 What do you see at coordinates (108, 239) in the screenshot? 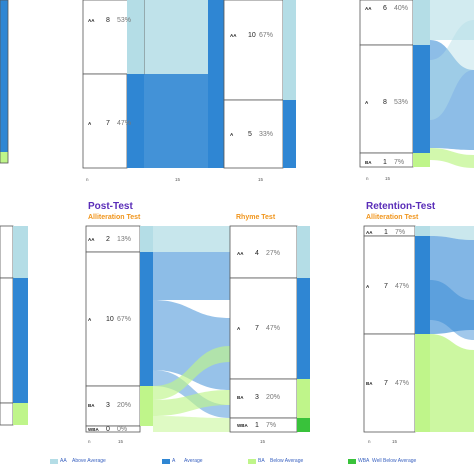
I see `node-label-aa-count: 2` at bounding box center [108, 239].